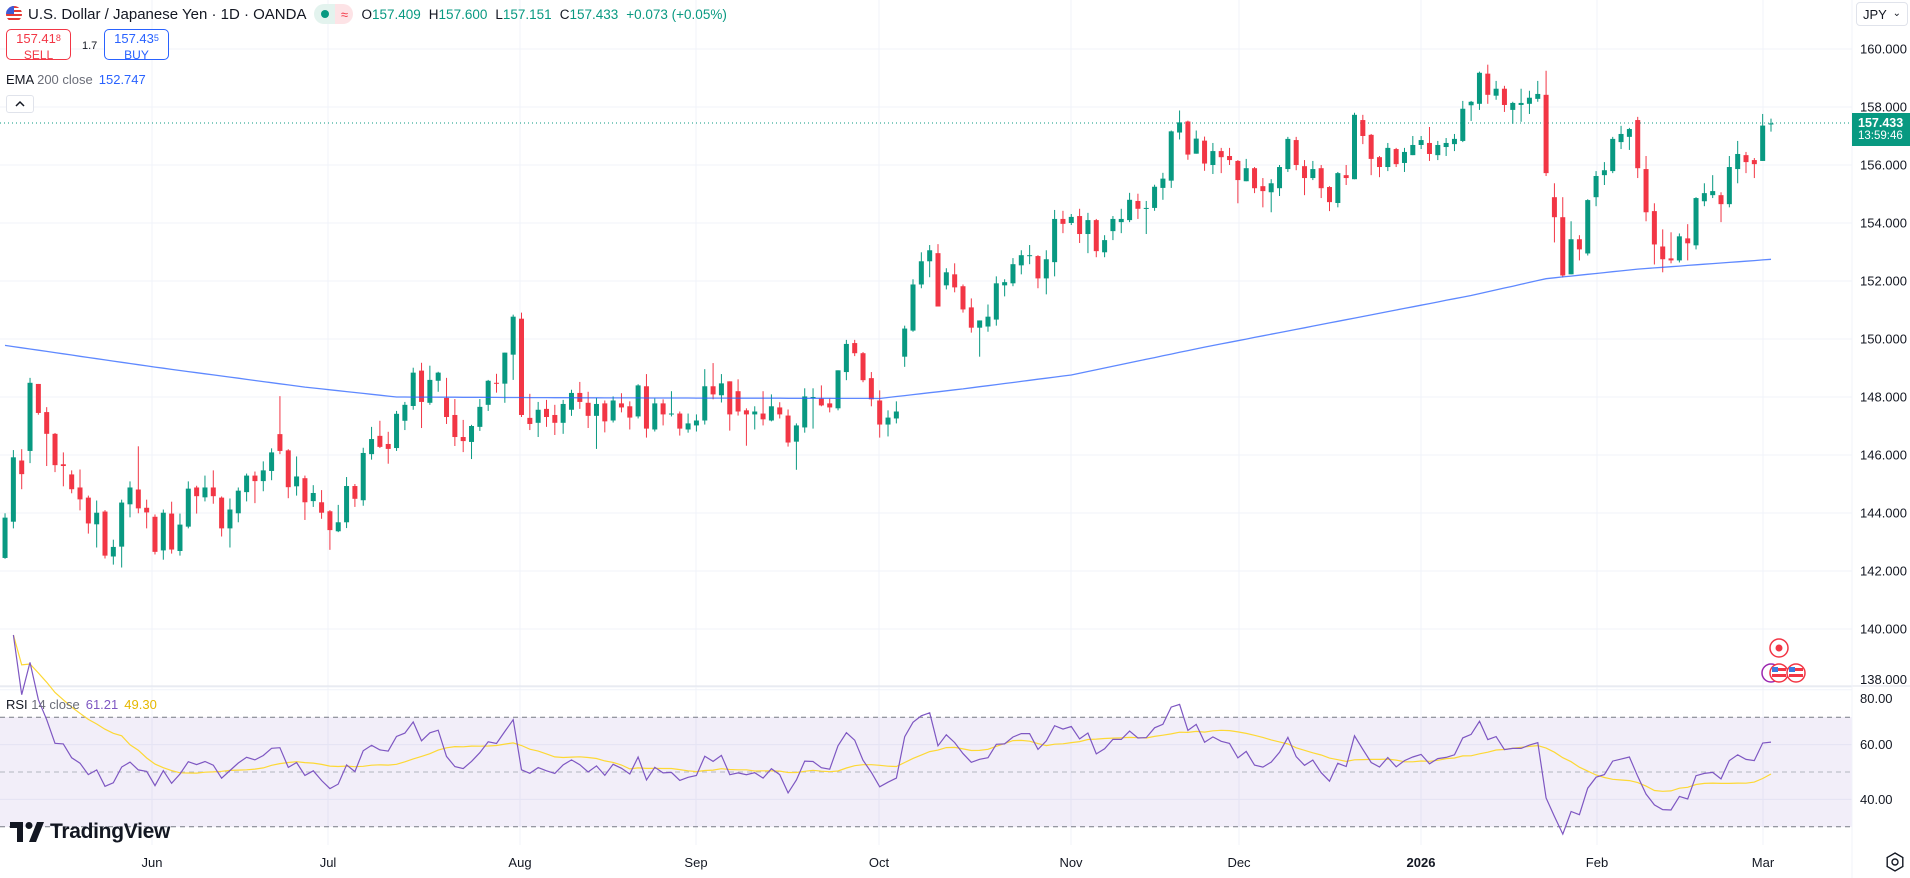  Describe the element at coordinates (1239, 862) in the screenshot. I see `time-tick-label: Dec` at that location.